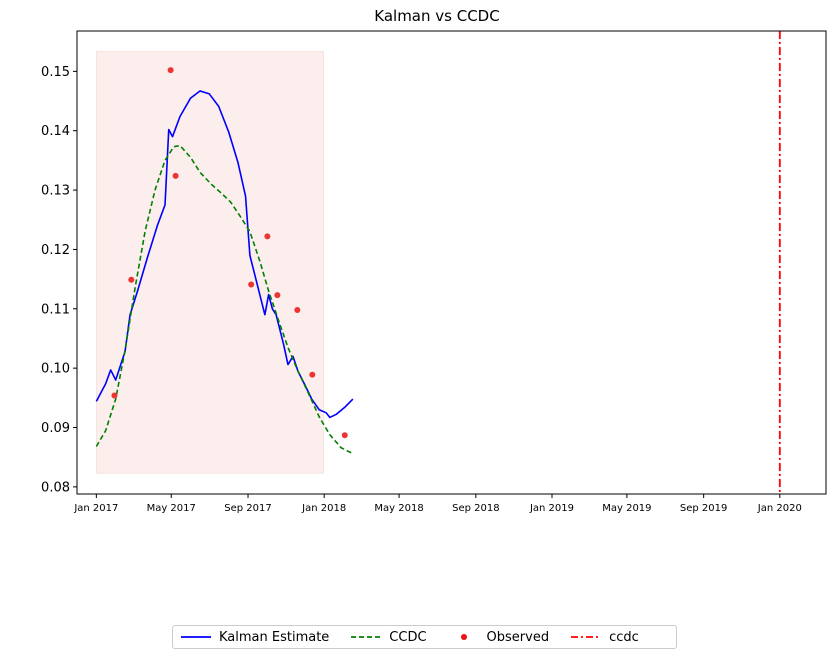 The width and height of the screenshot is (835, 660). Describe the element at coordinates (55, 428) in the screenshot. I see `y-tick-label: 0.09` at that location.